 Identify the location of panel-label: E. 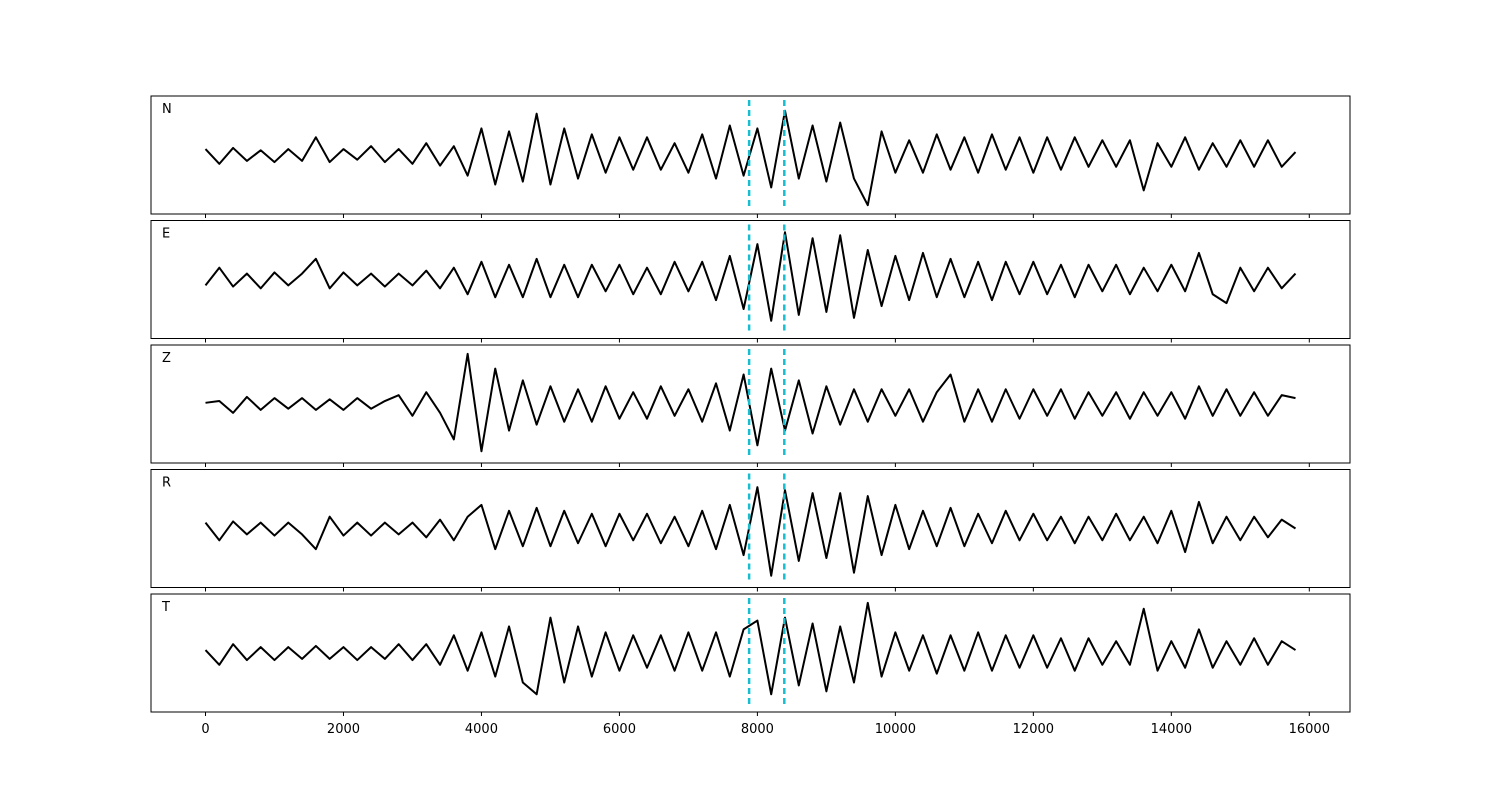
(166, 234).